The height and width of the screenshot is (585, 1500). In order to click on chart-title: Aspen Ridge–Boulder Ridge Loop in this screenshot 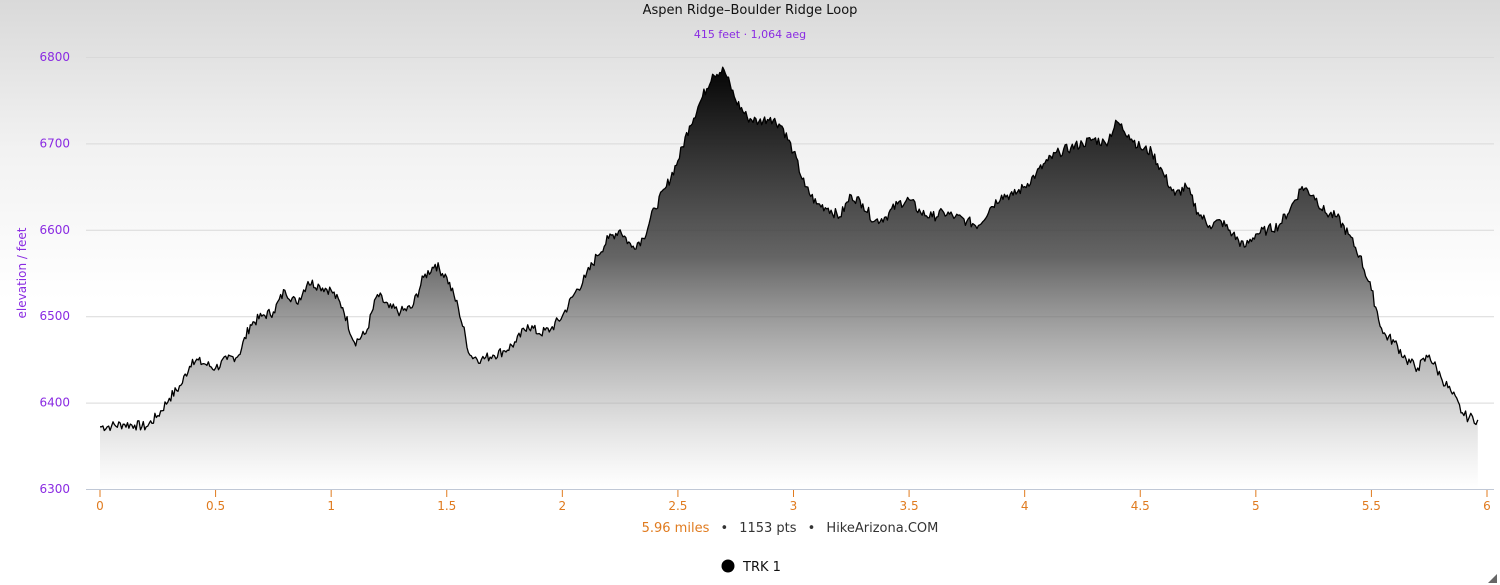, I will do `click(750, 10)`.